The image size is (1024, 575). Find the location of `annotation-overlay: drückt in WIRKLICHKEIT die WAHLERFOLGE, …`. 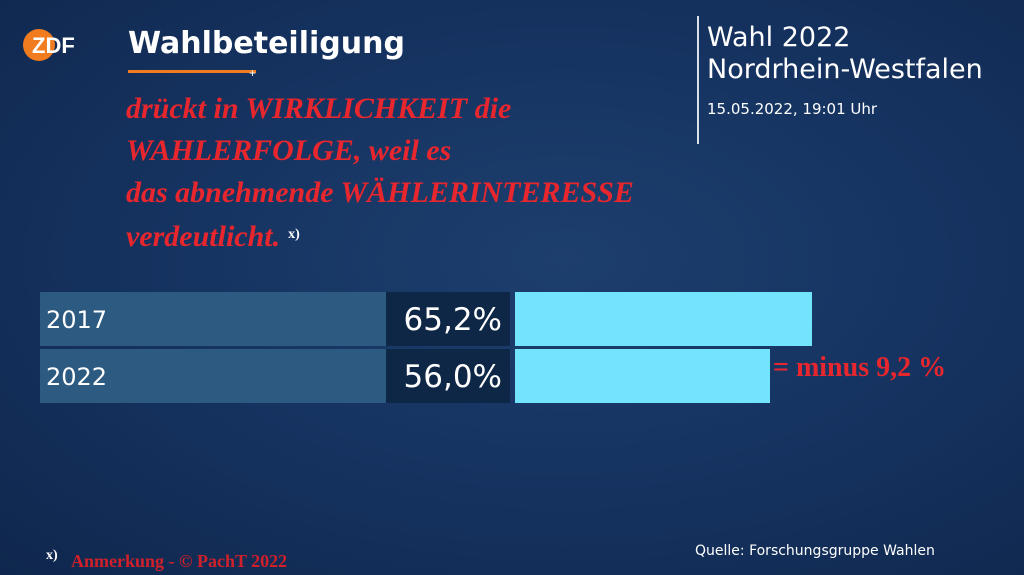

annotation-overlay: drückt in WIRKLICHKEIT die WAHLERFOLGE, … is located at coordinates (380, 173).